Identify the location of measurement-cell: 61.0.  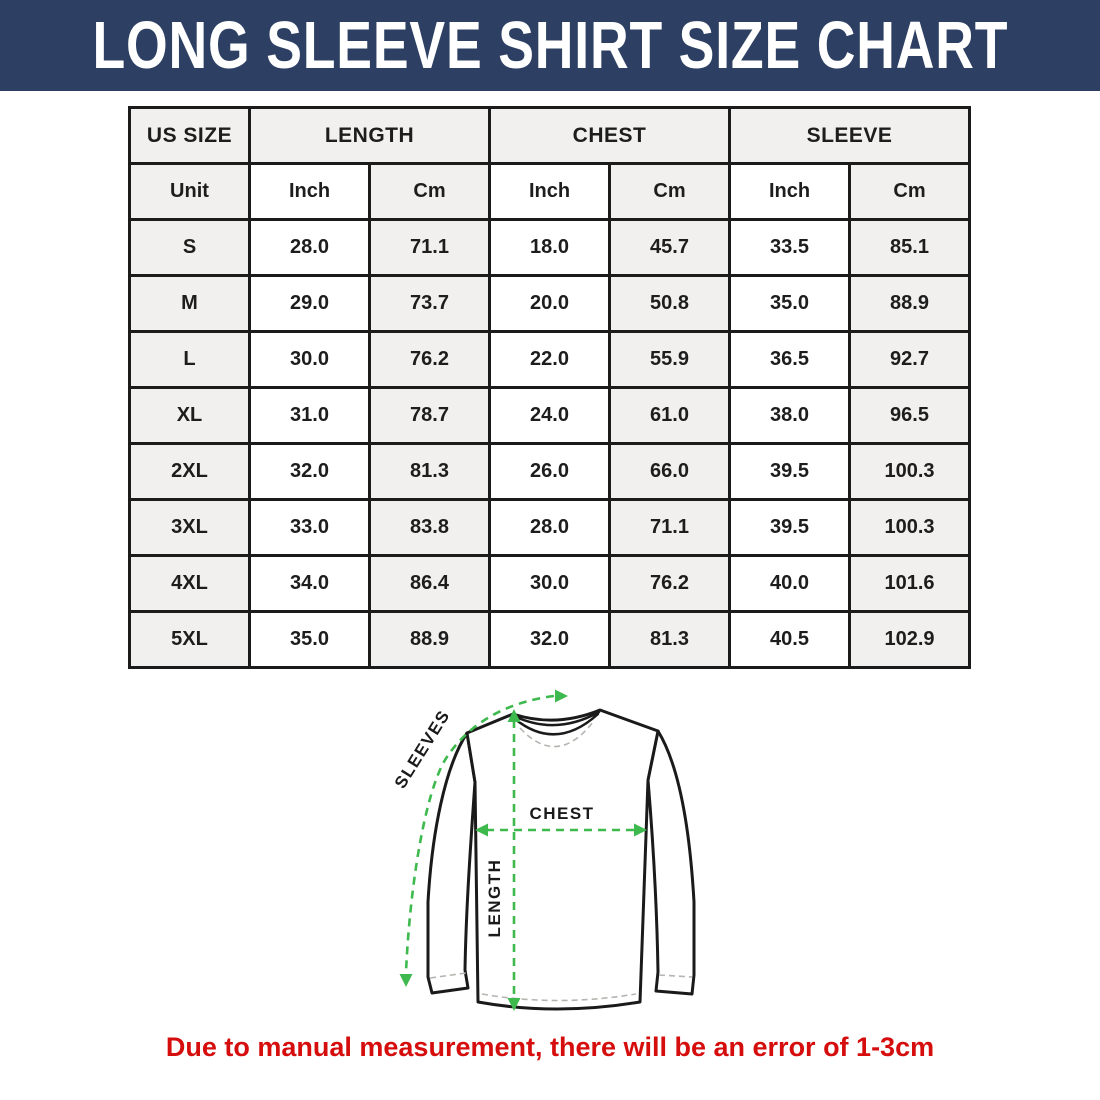
(669, 415).